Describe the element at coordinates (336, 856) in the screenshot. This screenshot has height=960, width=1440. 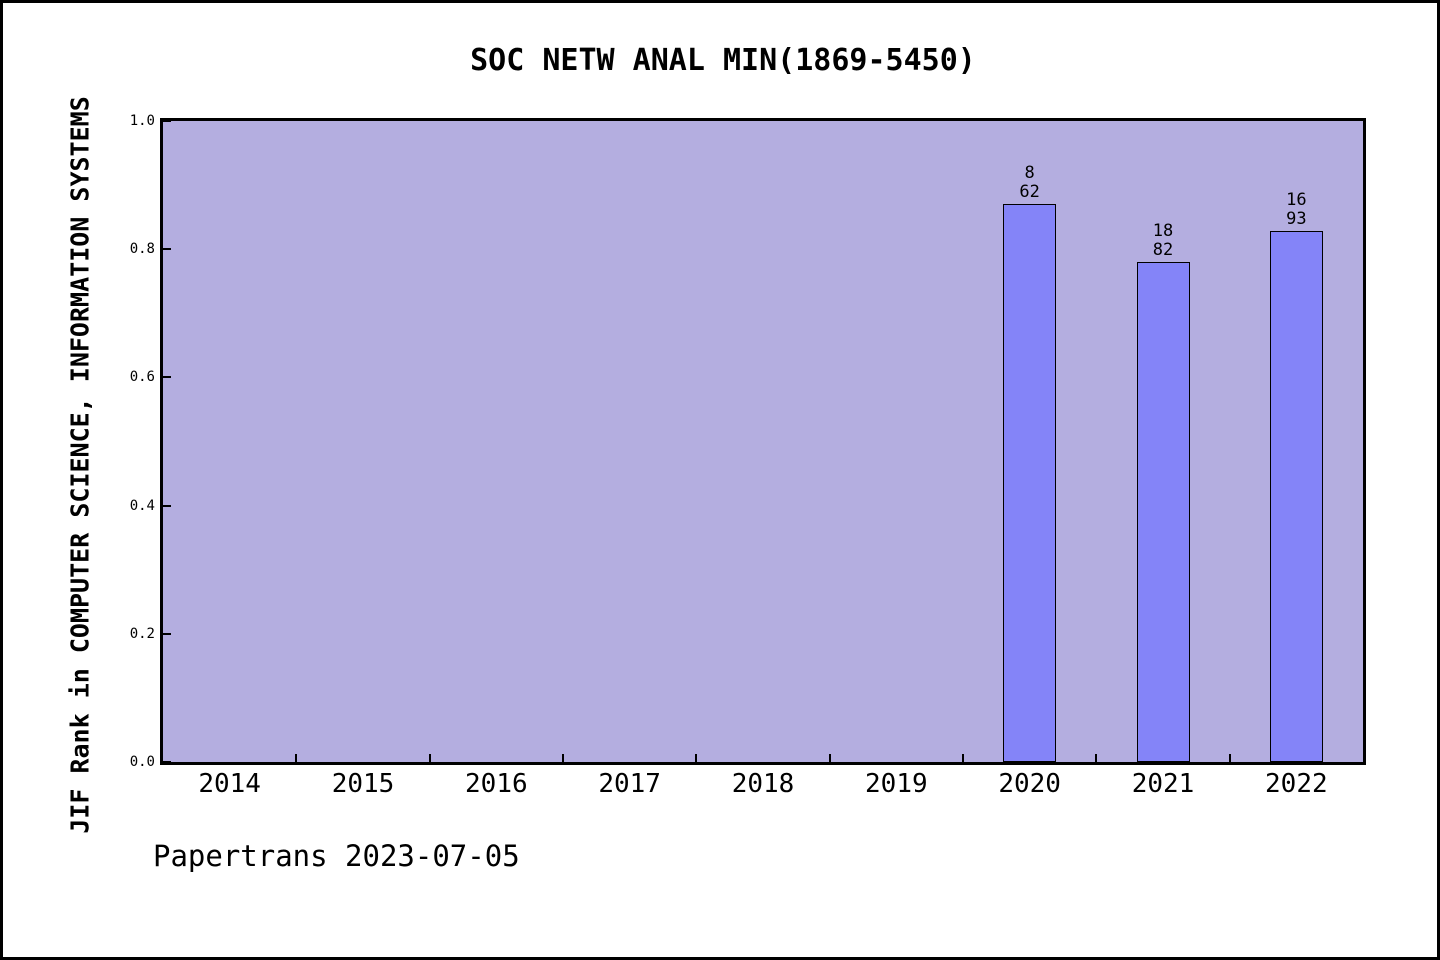
I see `watermark-text: Papertrans 2023-07-05` at that location.